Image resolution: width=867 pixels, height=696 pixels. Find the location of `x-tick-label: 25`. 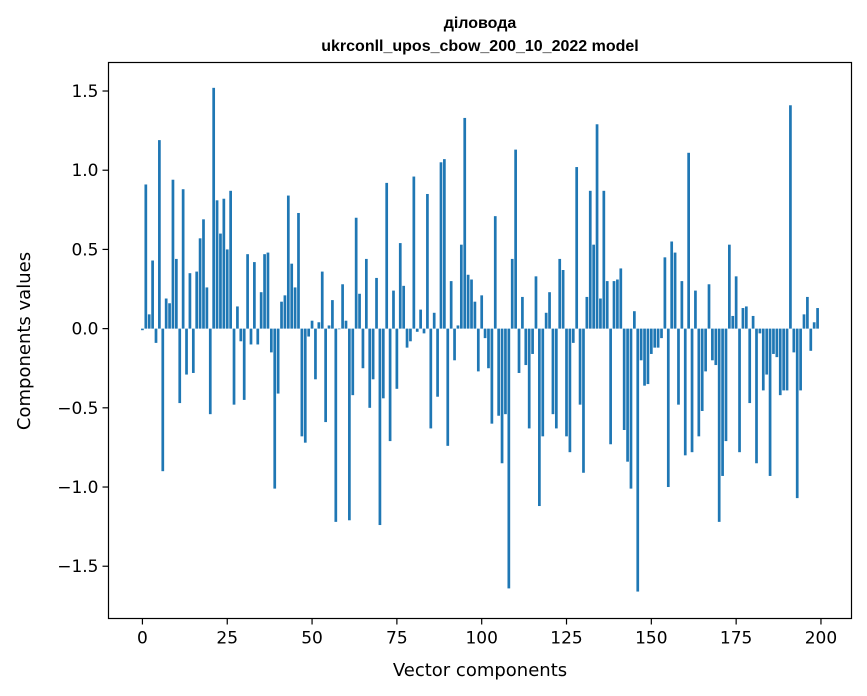

x-tick-label: 25 is located at coordinates (227, 639).